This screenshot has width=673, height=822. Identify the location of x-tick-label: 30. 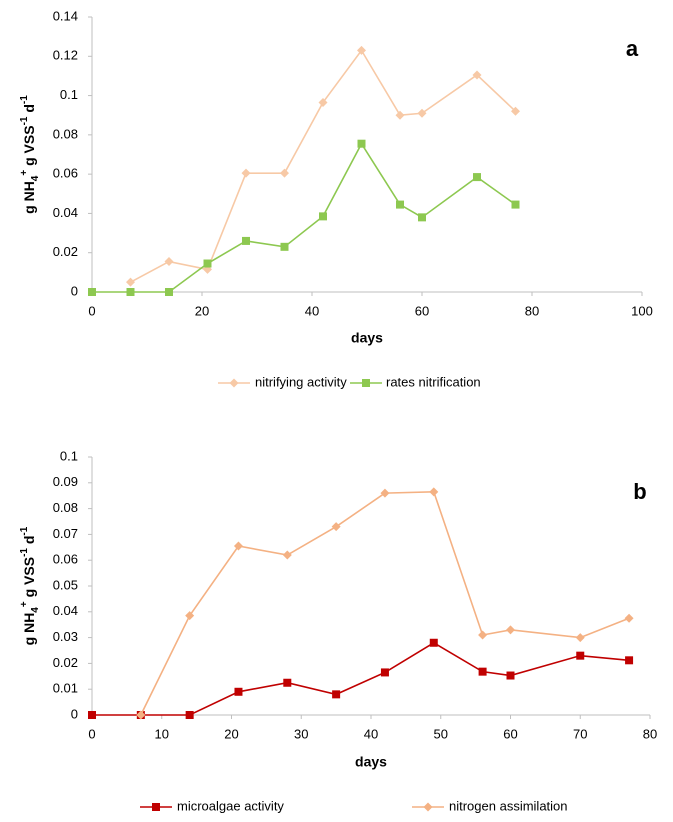
(301, 733).